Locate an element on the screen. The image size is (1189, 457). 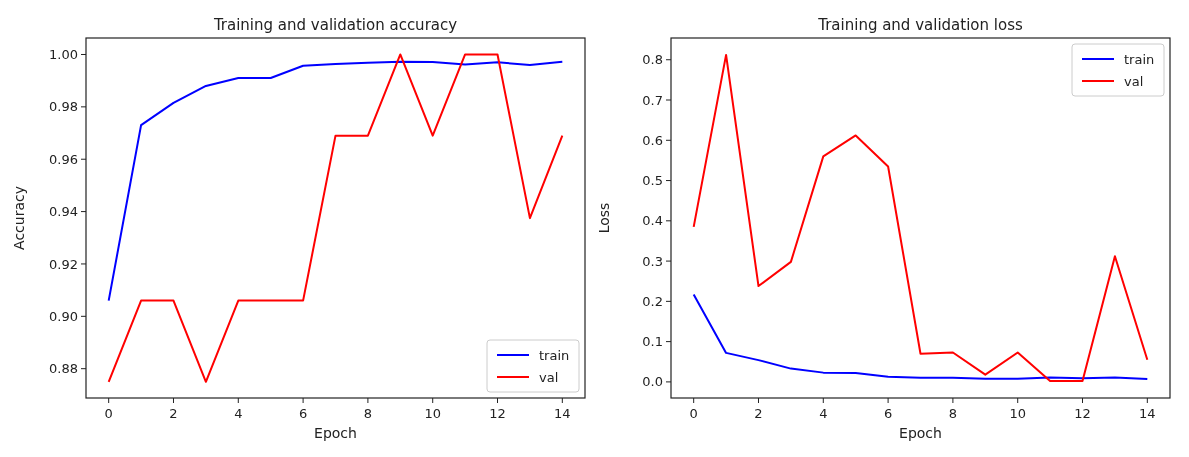
y-tick-label: 0.6 is located at coordinates (652, 140).